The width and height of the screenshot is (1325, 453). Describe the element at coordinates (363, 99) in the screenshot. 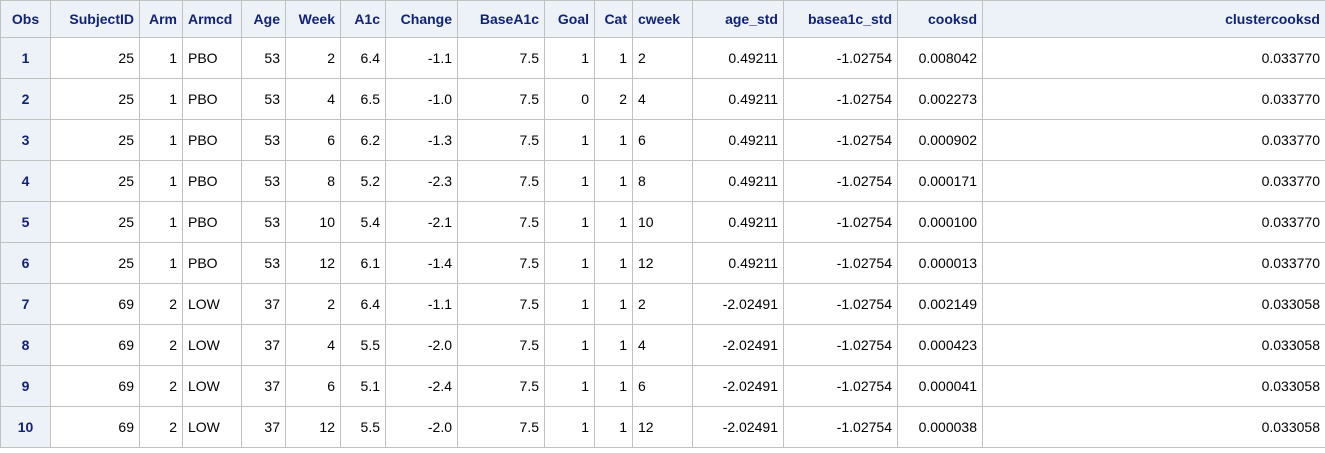

I see `a1c-cell: 6.5` at that location.